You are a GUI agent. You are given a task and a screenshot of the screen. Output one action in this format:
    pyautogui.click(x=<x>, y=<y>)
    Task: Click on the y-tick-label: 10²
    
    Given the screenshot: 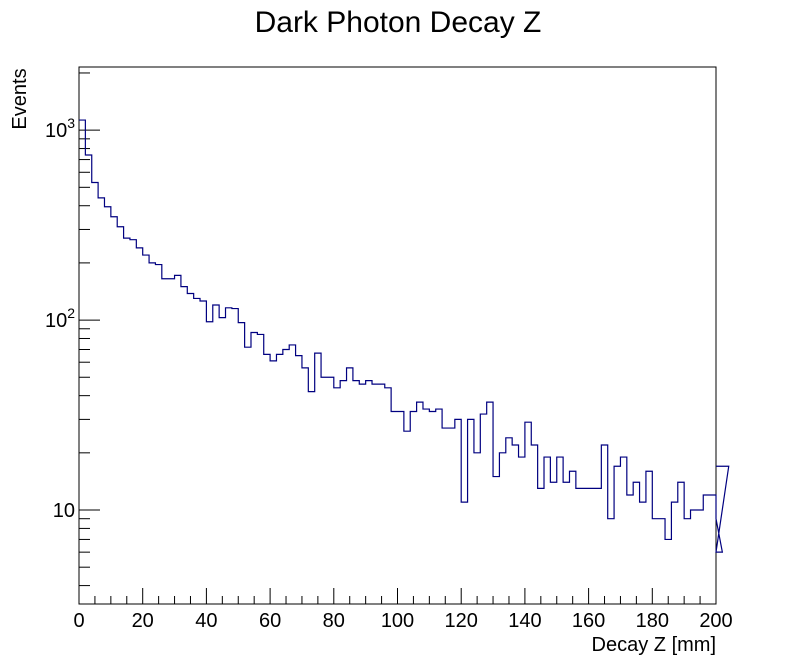 What is the action you would take?
    pyautogui.click(x=60, y=318)
    